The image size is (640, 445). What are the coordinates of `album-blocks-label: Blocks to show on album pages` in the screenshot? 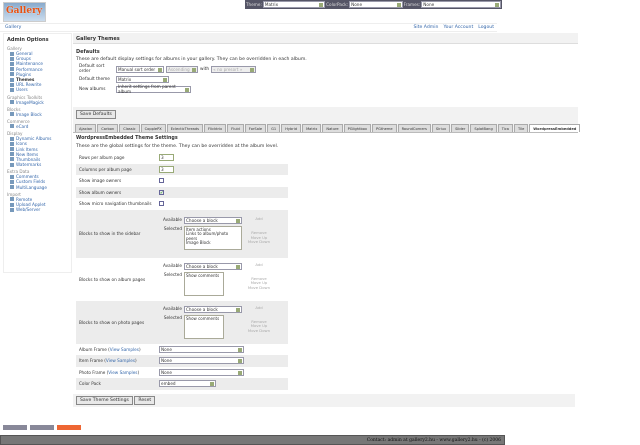 It's located at (112, 279).